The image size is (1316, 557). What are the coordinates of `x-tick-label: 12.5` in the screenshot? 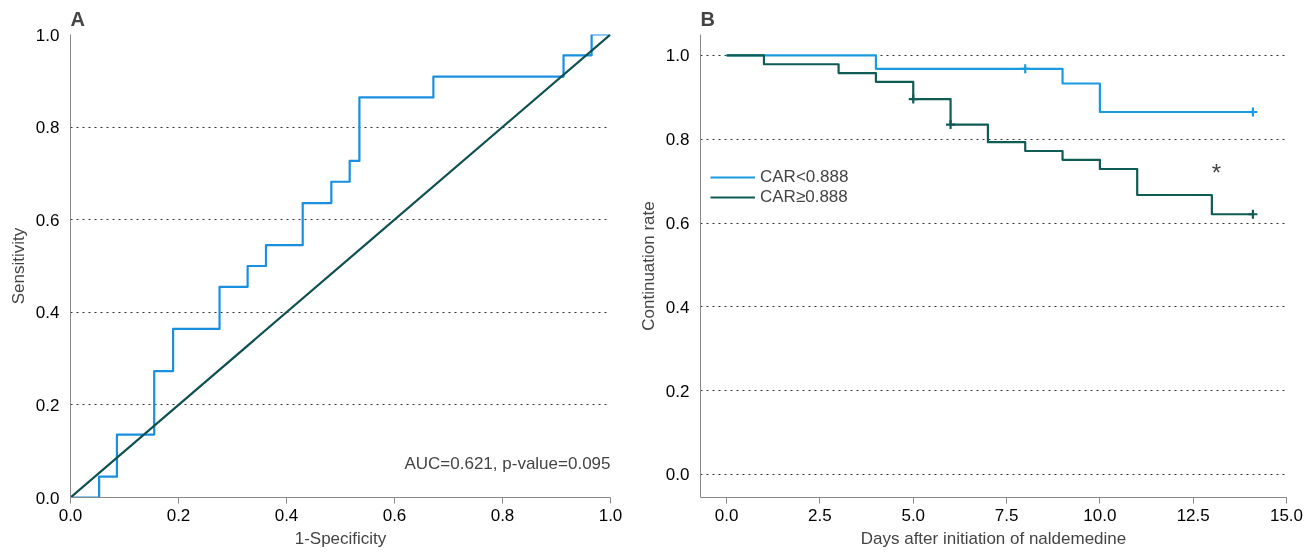 It's located at (1193, 515).